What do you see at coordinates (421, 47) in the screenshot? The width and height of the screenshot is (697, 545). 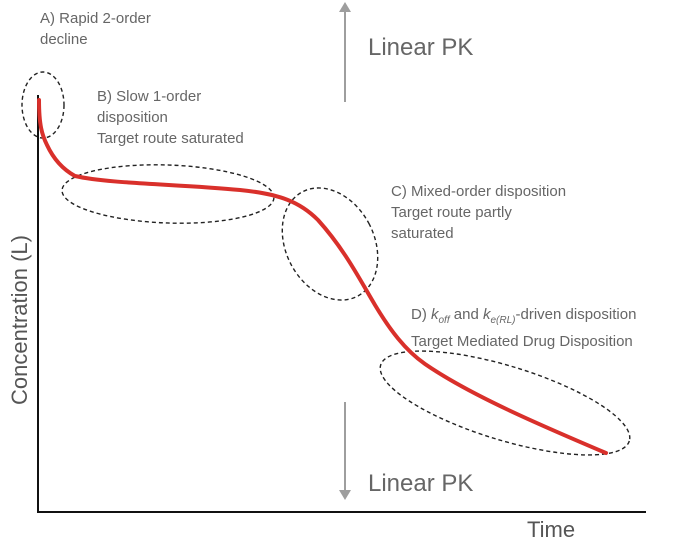 I see `linear-pk-top-label: Linear PK` at bounding box center [421, 47].